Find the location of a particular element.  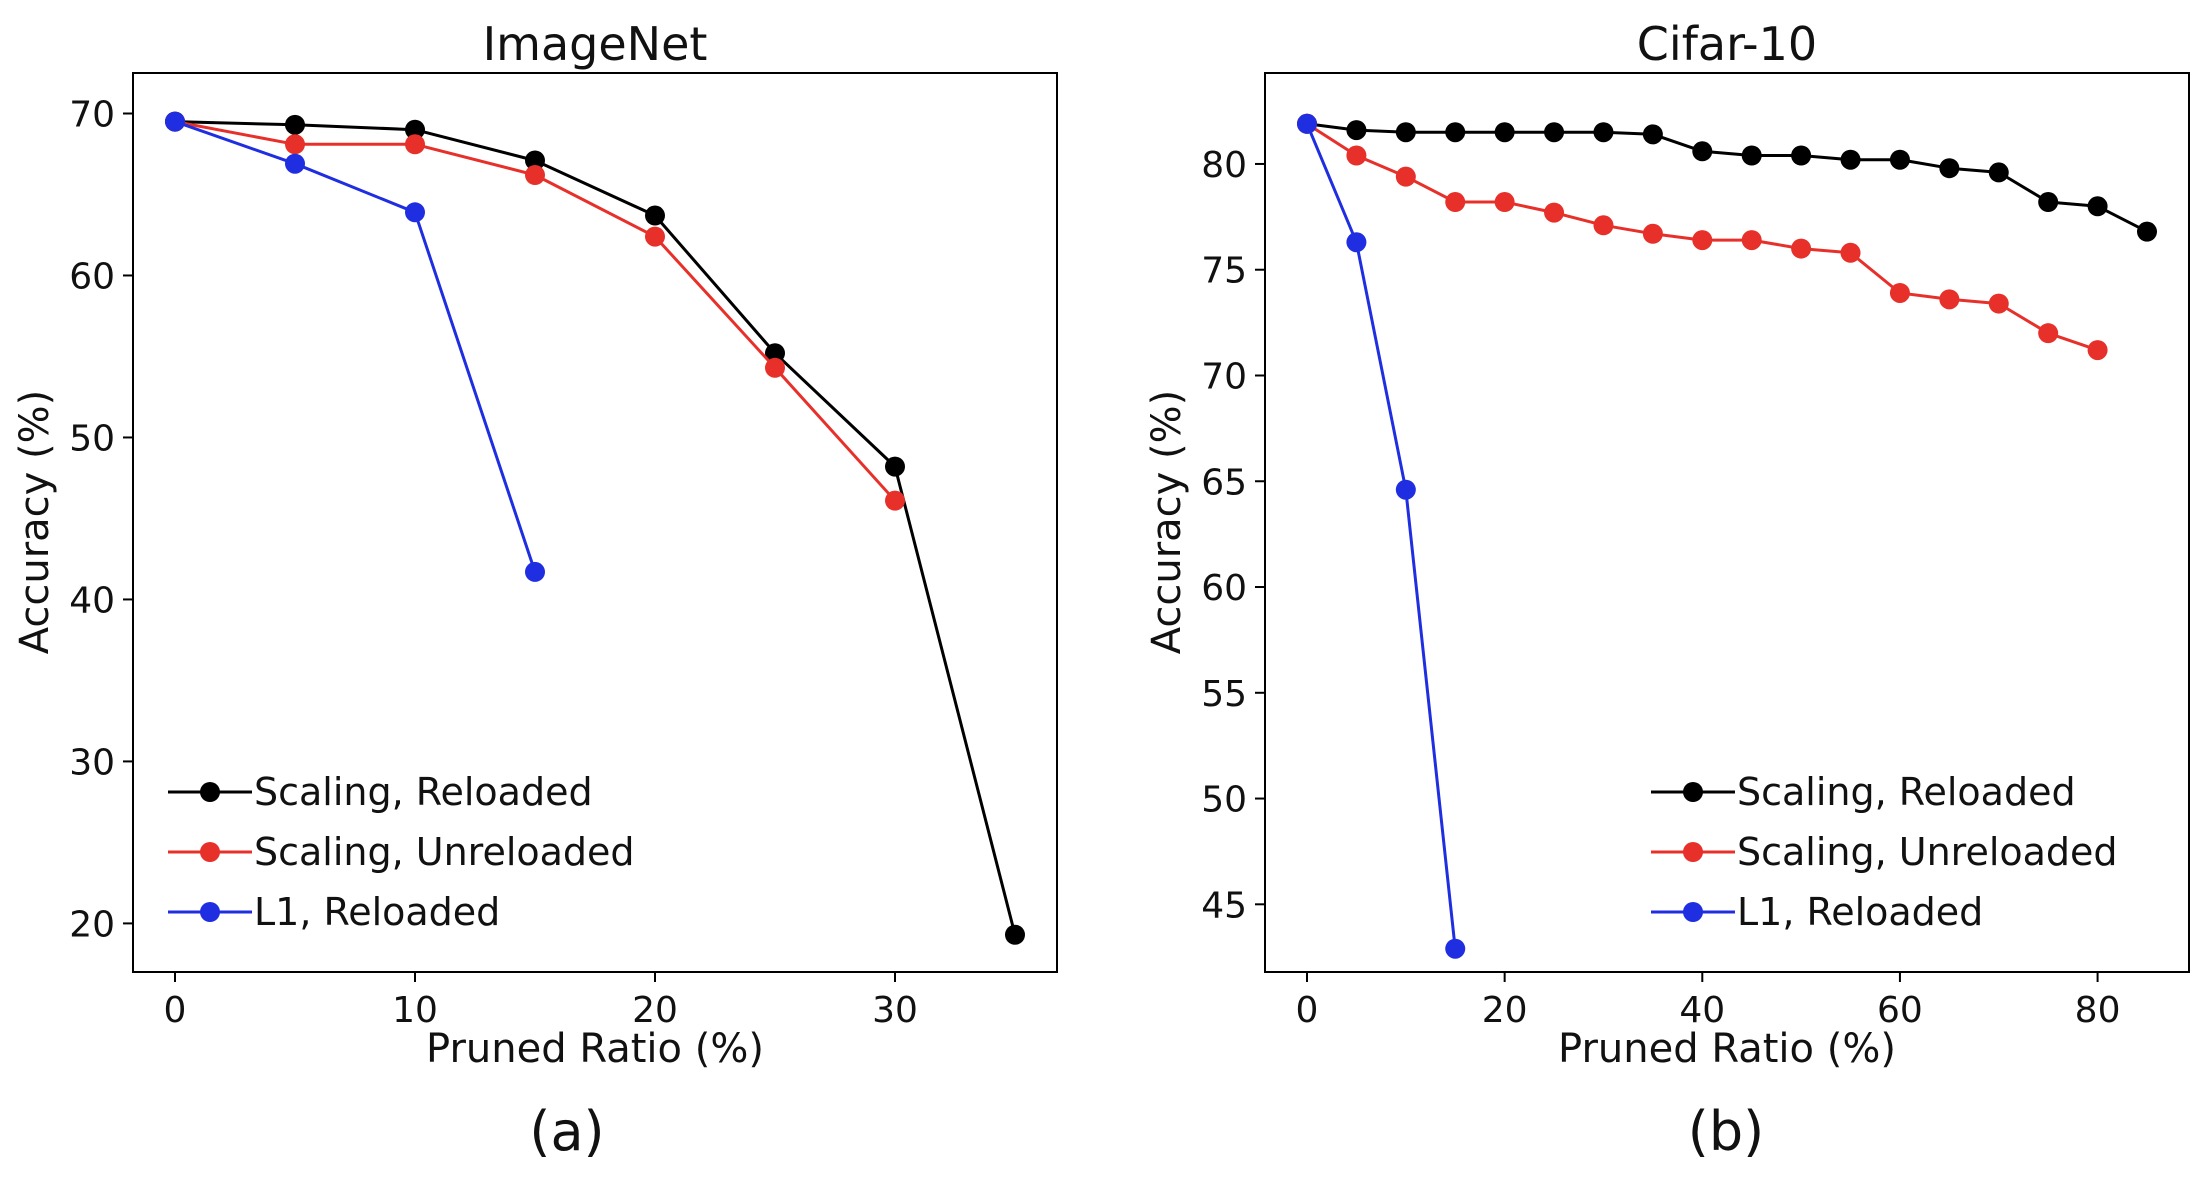

panel-caption: (b) is located at coordinates (1726, 1131).